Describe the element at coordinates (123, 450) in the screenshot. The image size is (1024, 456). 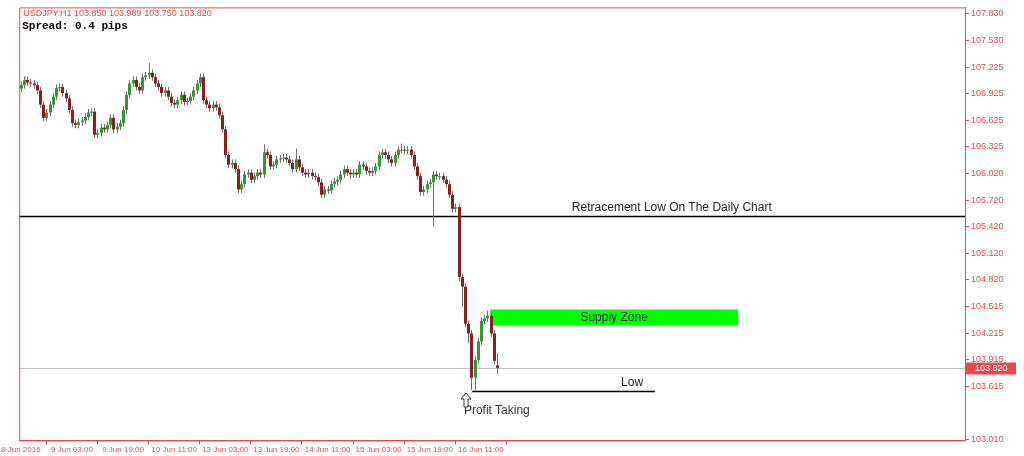
I see `x-tick-label: 9 Jun 19:00` at that location.